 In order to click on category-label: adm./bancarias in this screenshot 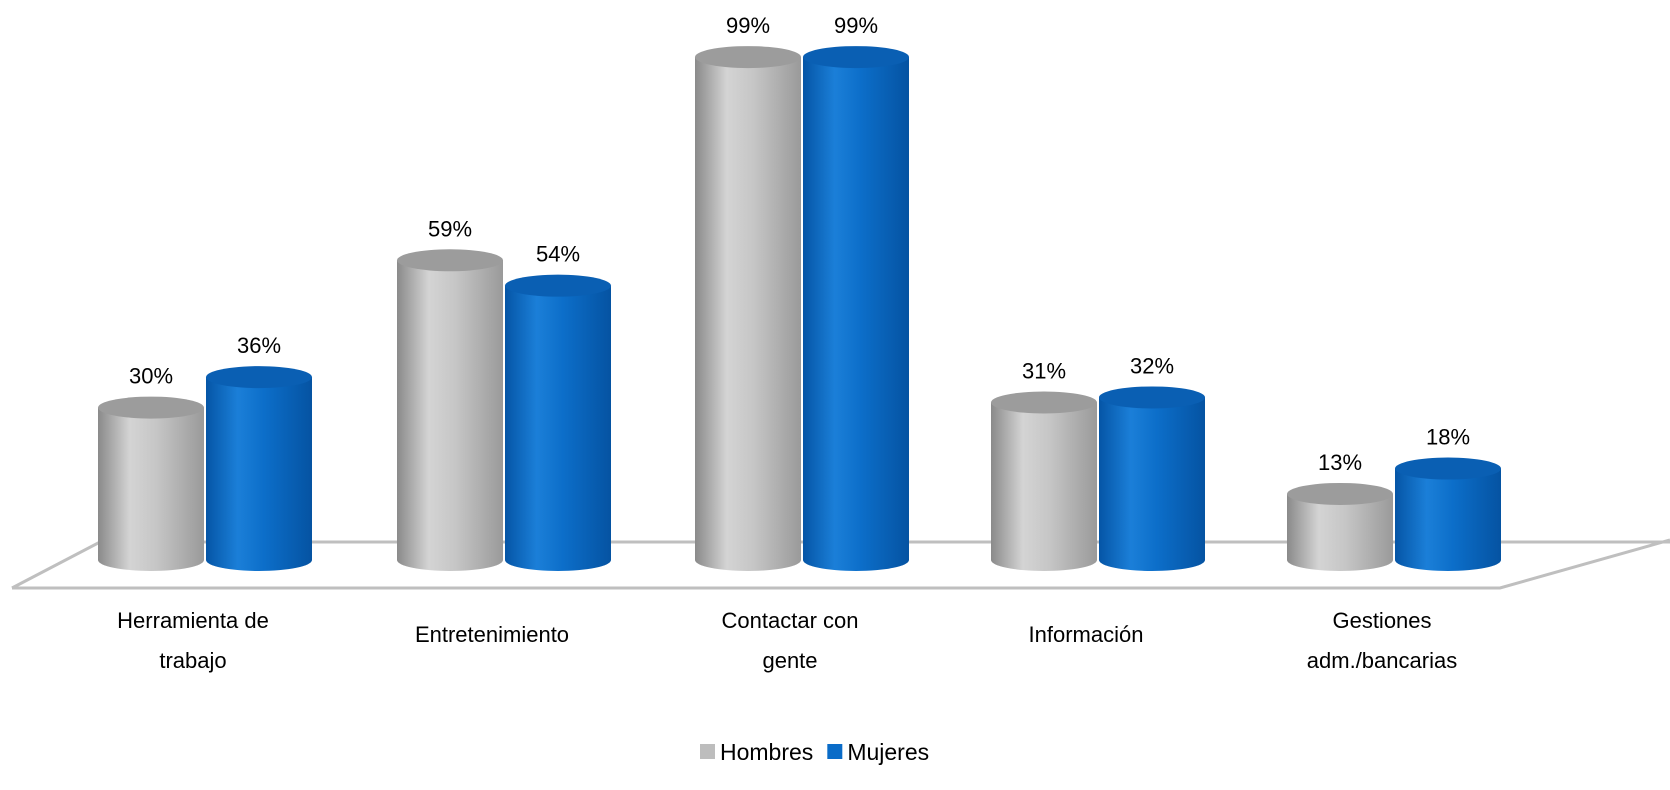, I will do `click(1382, 660)`.